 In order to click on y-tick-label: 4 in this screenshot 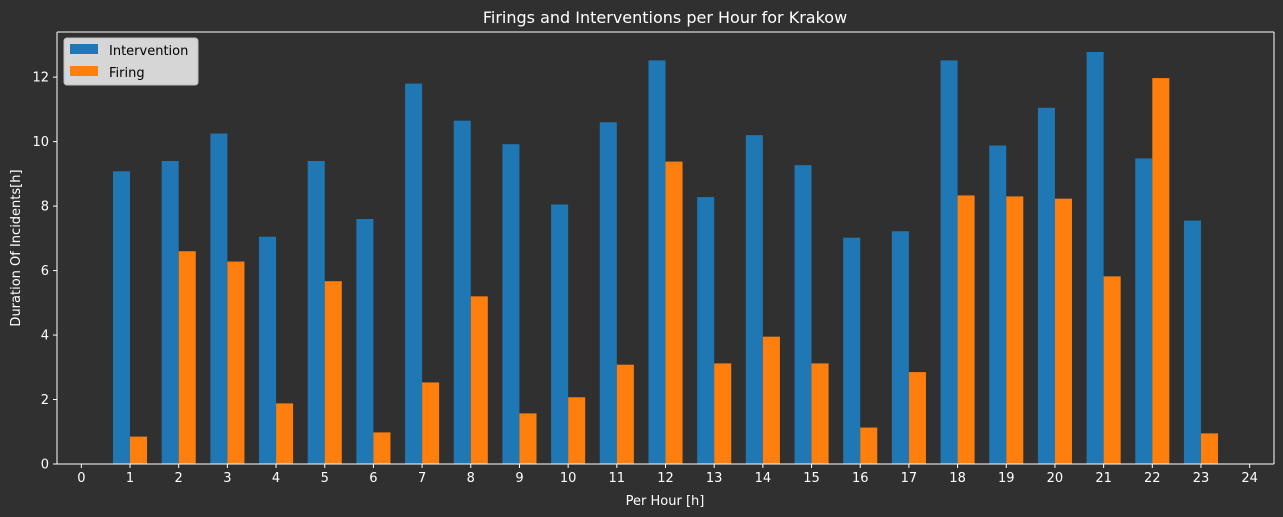, I will do `click(45, 336)`.